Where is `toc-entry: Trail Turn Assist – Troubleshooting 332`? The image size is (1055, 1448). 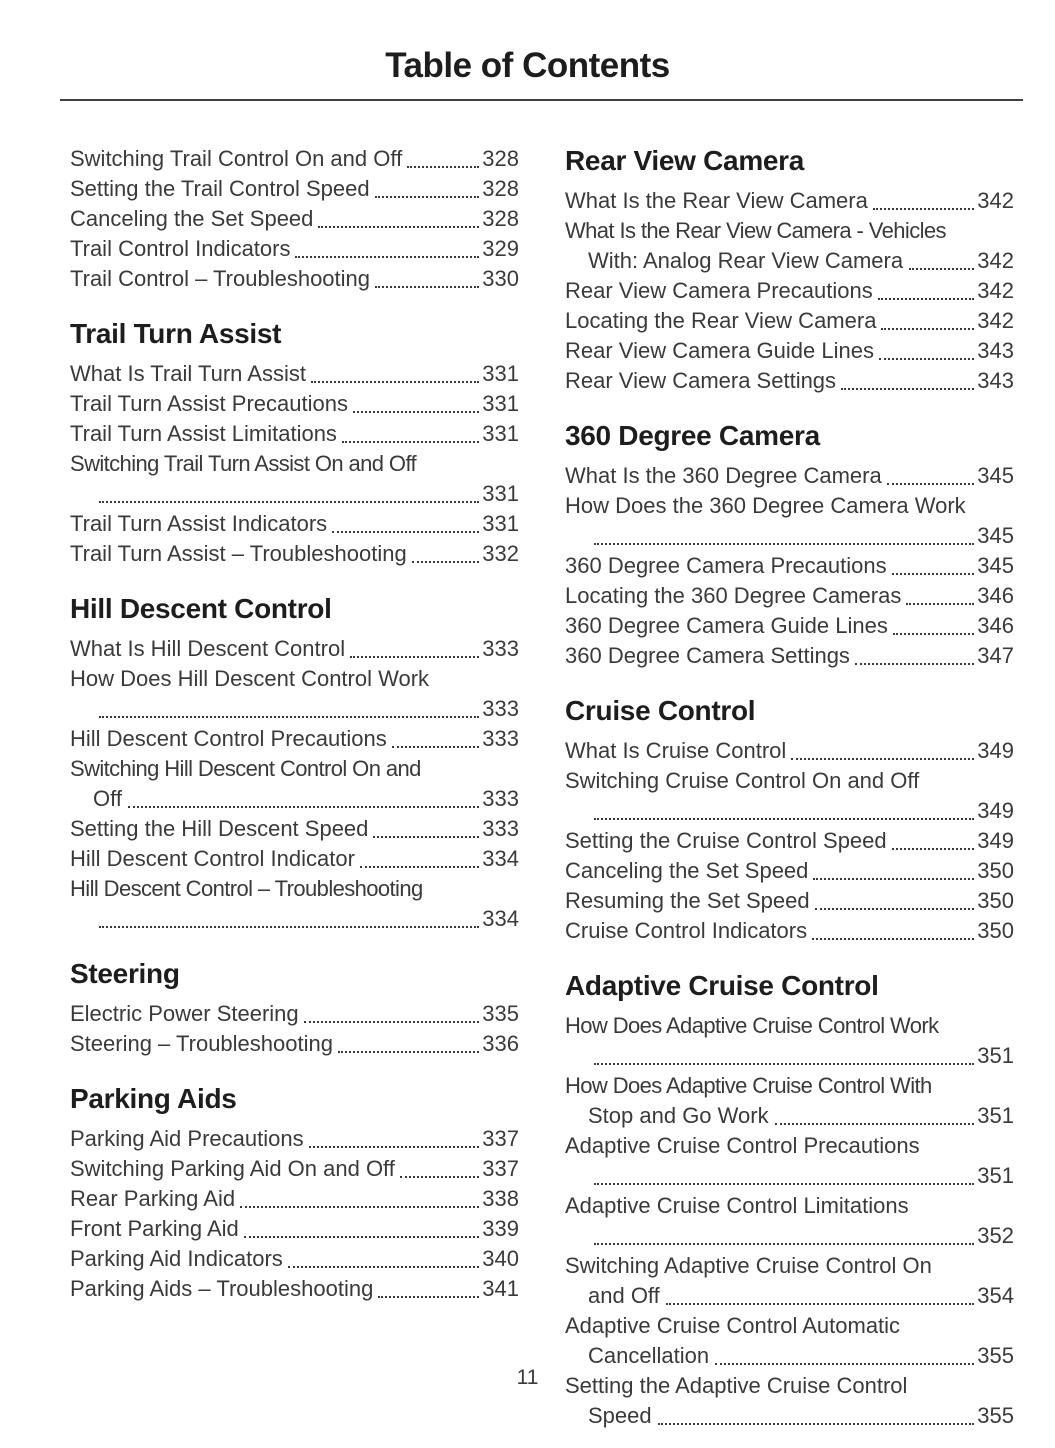 toc-entry: Trail Turn Assist – Troubleshooting 332 is located at coordinates (294, 554).